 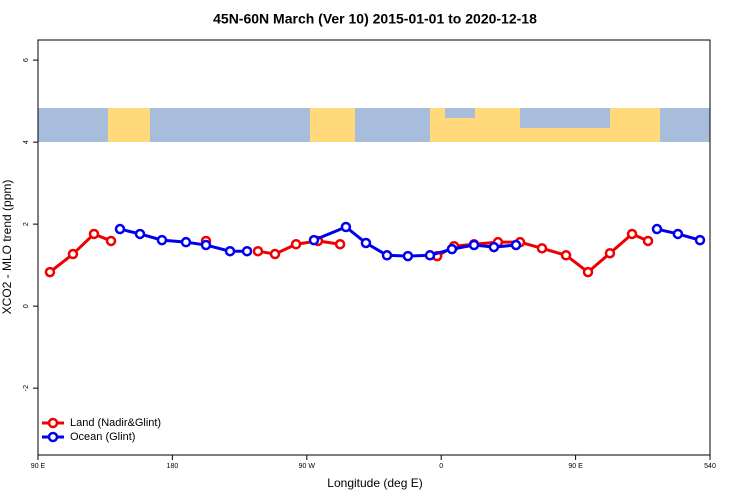 I want to click on x-axis-label: Longitude (deg E), so click(x=374, y=483).